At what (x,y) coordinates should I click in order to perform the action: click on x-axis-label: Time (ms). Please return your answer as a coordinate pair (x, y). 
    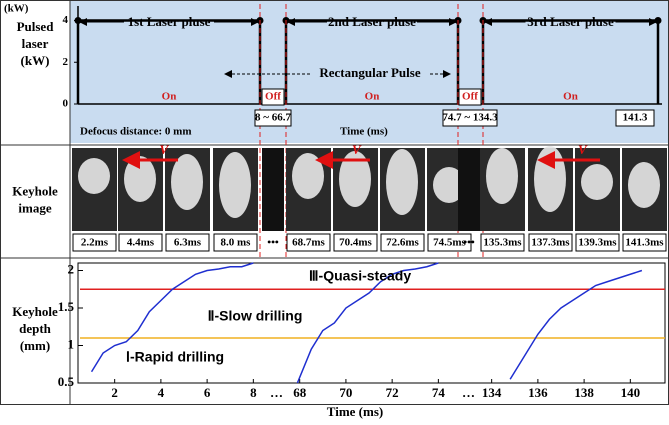
    Looking at the image, I should click on (355, 411).